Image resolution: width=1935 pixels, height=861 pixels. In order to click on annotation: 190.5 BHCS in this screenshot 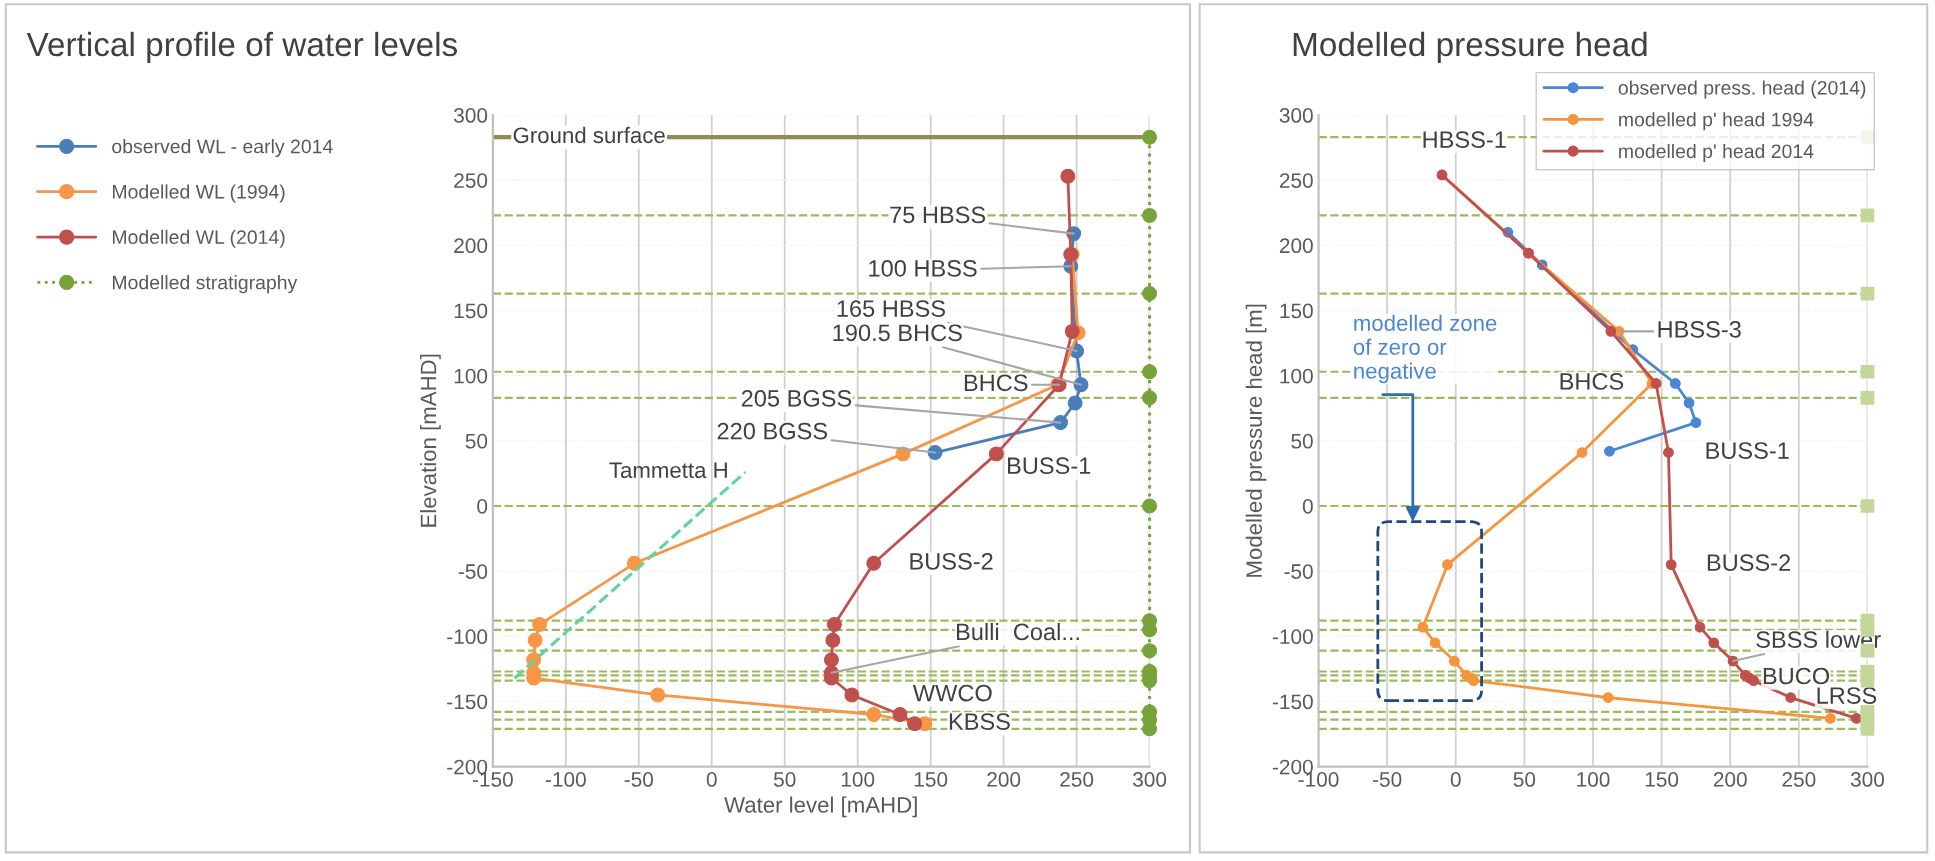, I will do `click(897, 333)`.